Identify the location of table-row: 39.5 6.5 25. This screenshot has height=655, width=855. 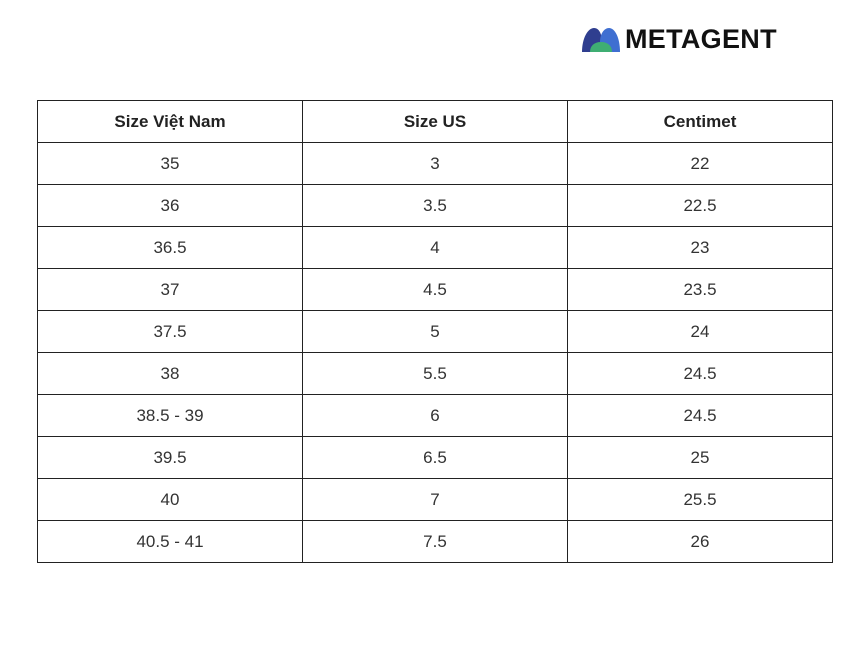
(435, 457).